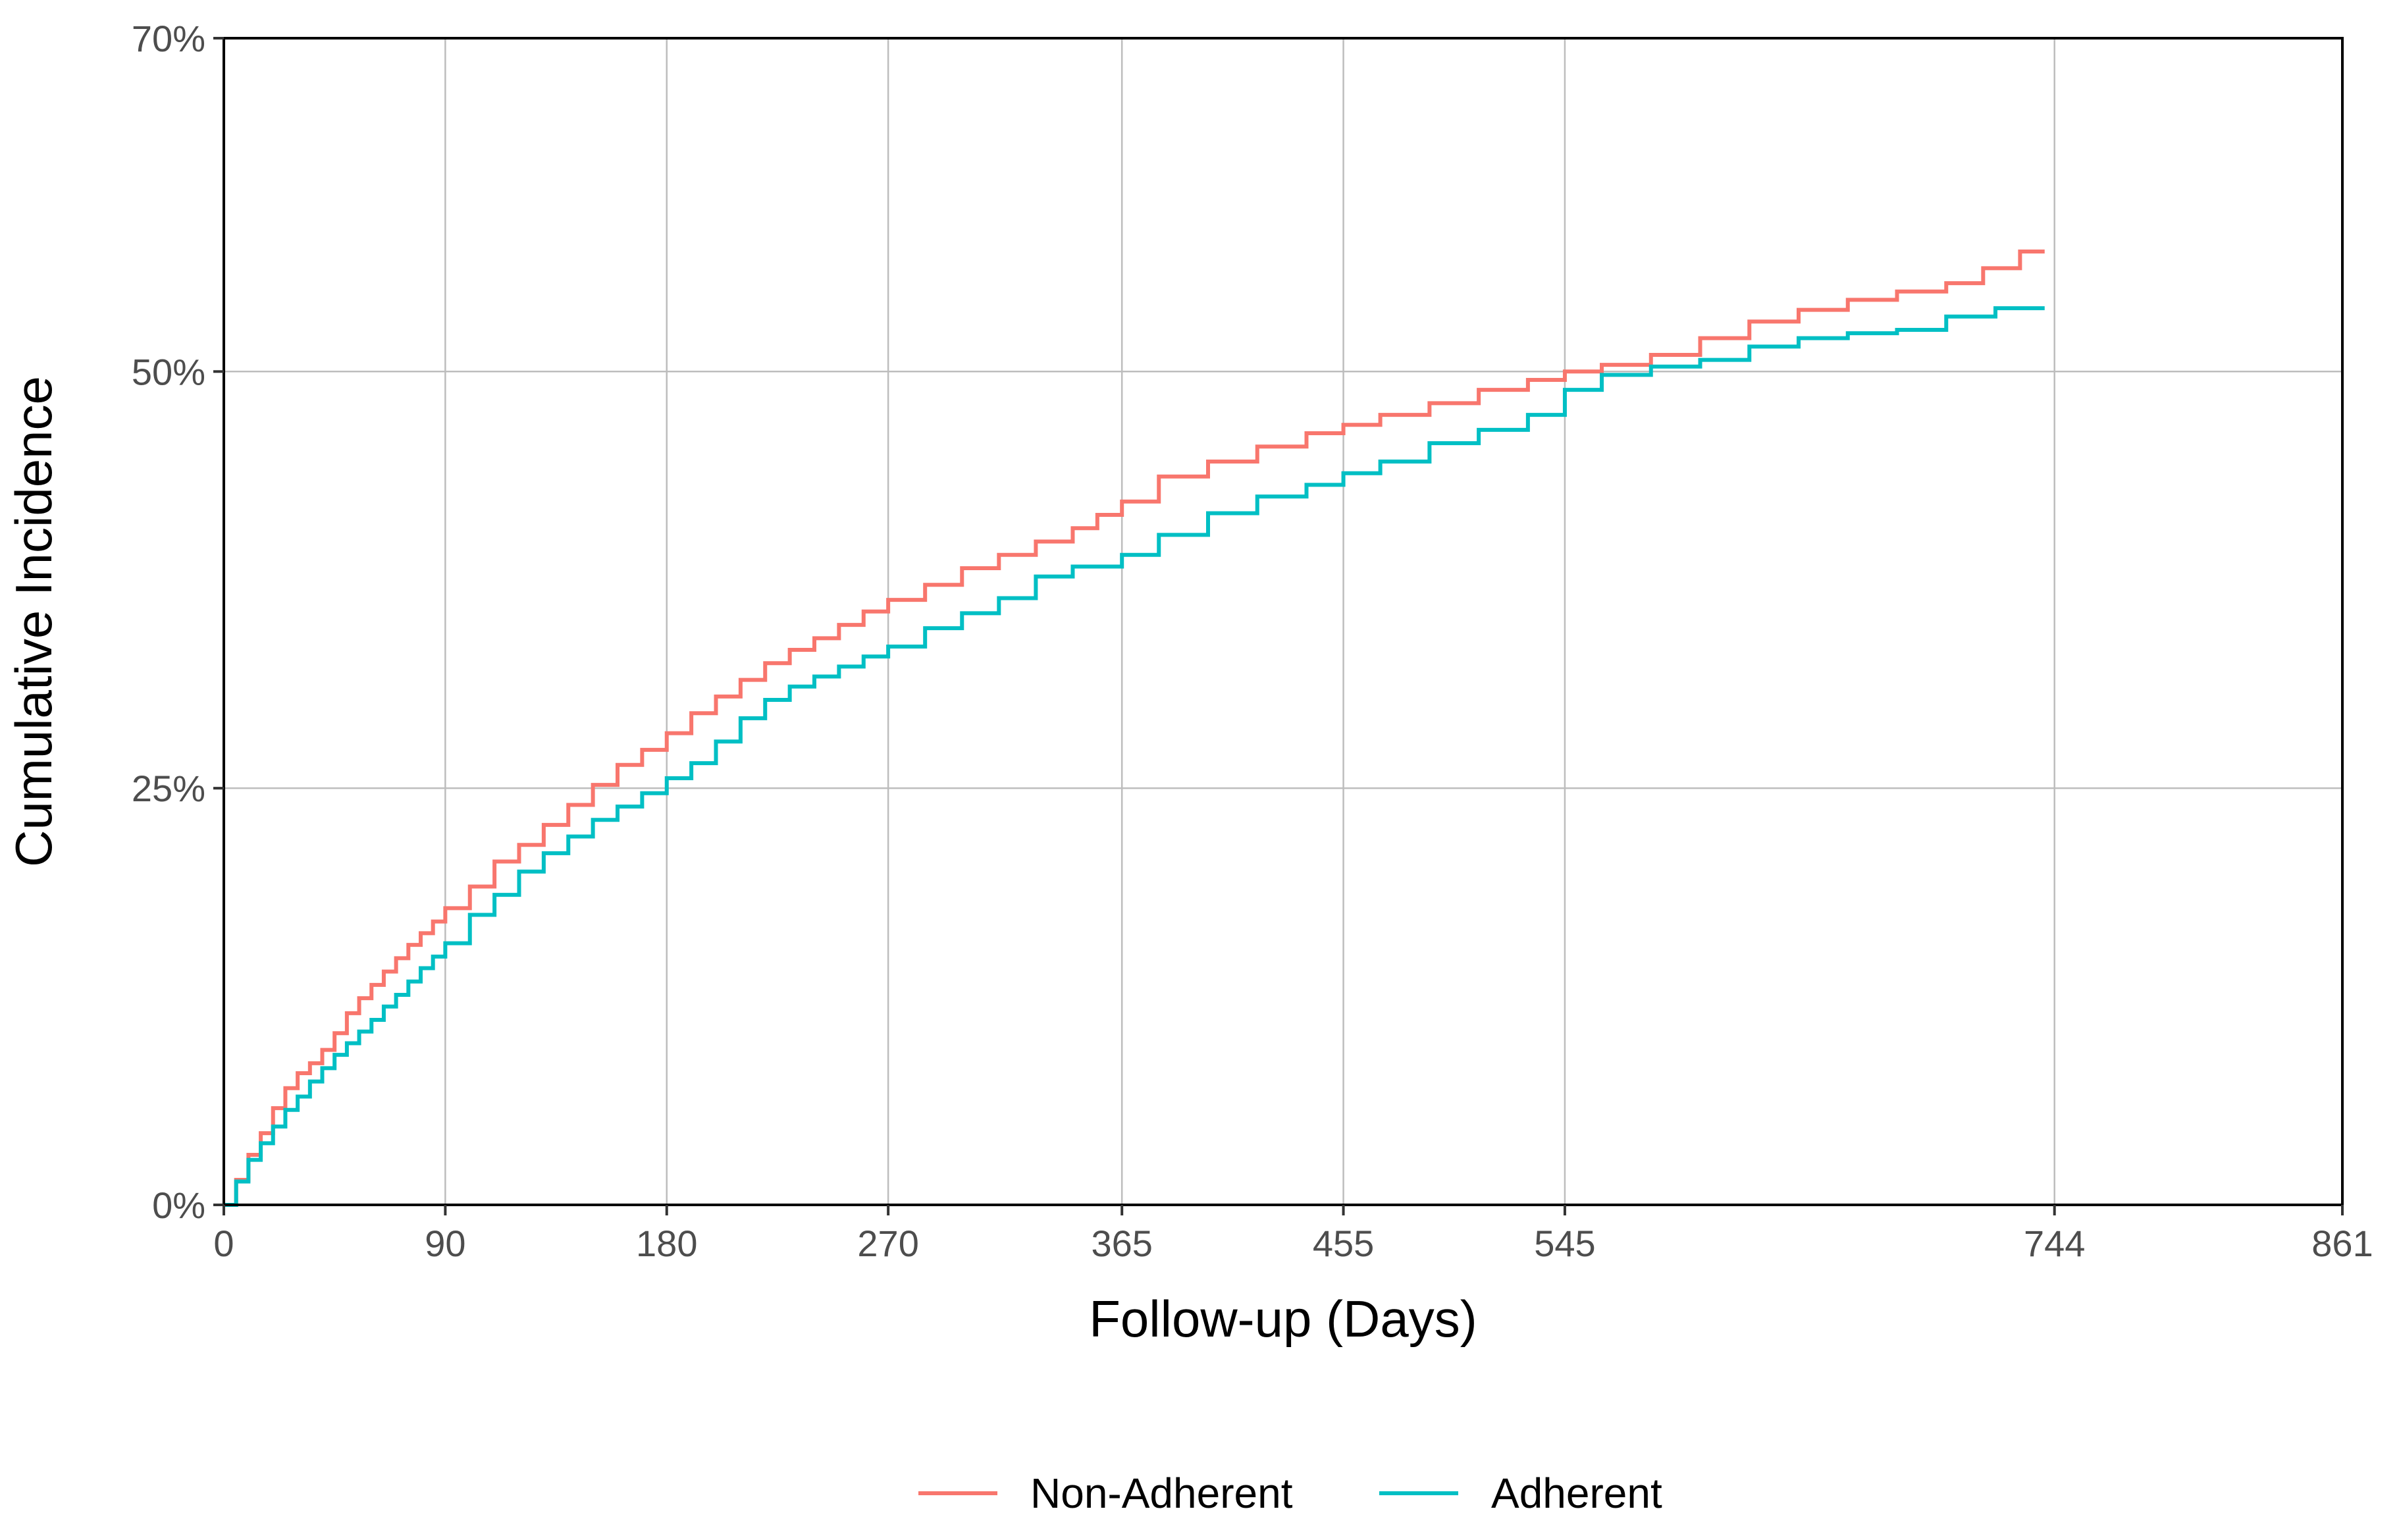  I want to click on legend: Non-Adherent Adherent, so click(1290, 1493).